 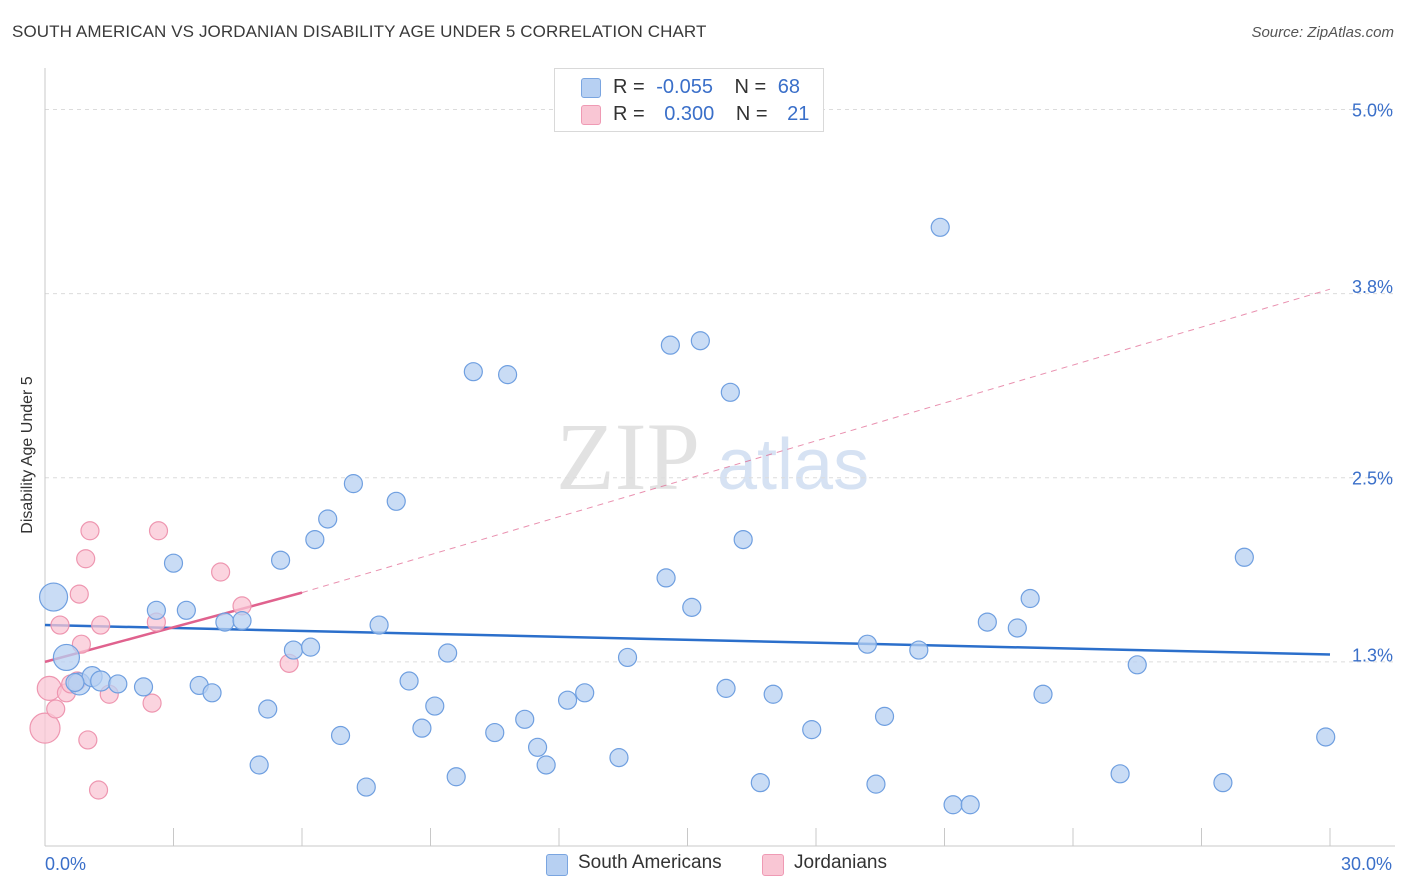 What do you see at coordinates (557, 865) in the screenshot?
I see `series-swatch-south-americans` at bounding box center [557, 865].